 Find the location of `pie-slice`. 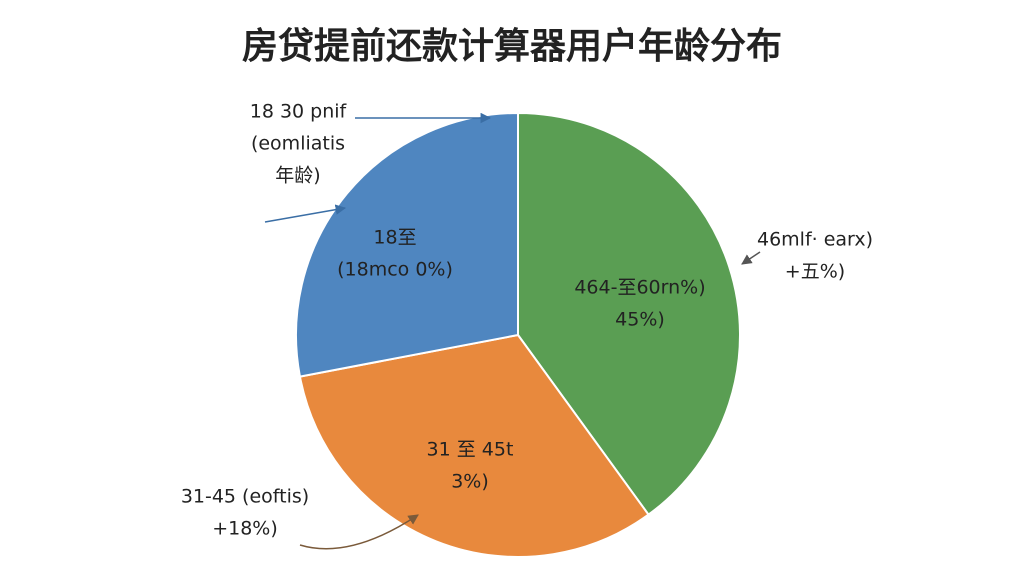

pie-slice is located at coordinates (474, 445).